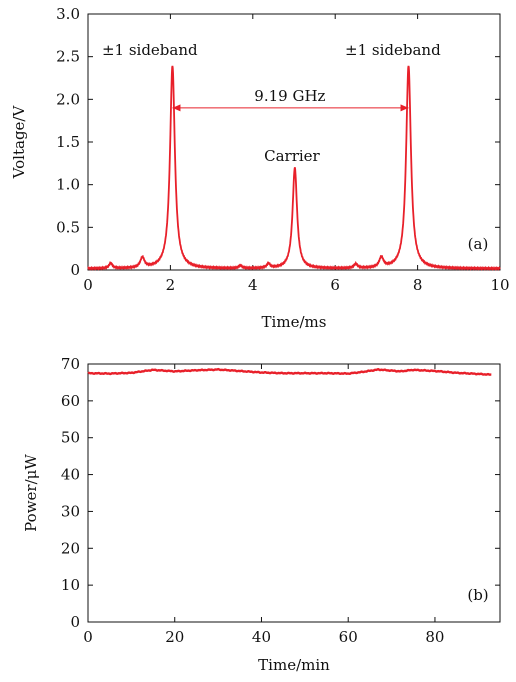 Image resolution: width=516 pixels, height=682 pixels. I want to click on panel-a-y-tick-label: 2.0, so click(68, 99).